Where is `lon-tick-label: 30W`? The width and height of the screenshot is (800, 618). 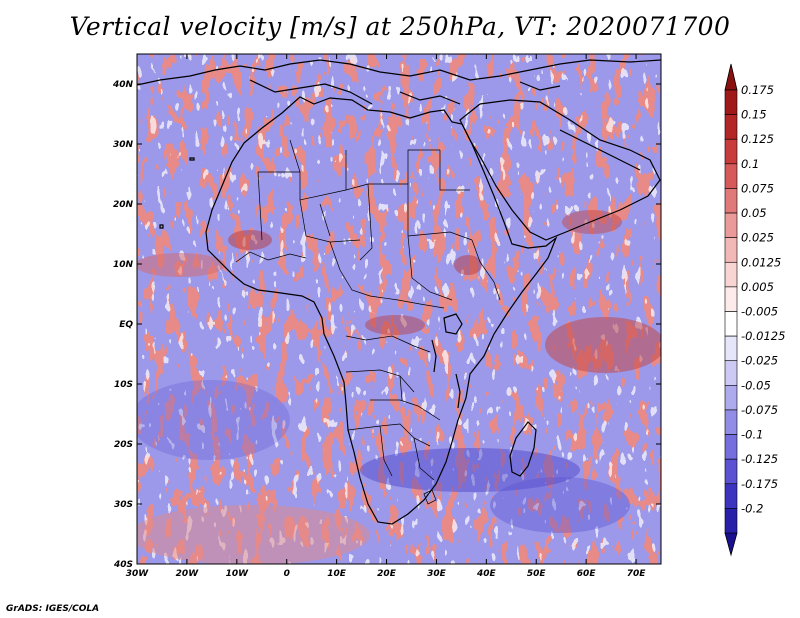
lon-tick-label: 30W is located at coordinates (138, 574).